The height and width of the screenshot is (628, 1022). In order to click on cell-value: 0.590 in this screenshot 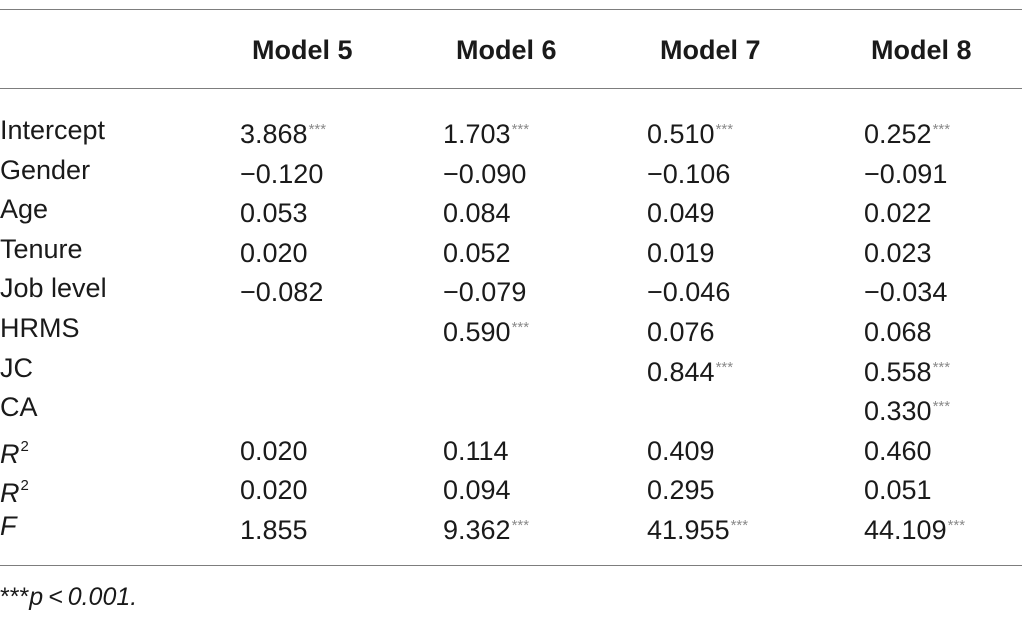, I will do `click(477, 332)`.